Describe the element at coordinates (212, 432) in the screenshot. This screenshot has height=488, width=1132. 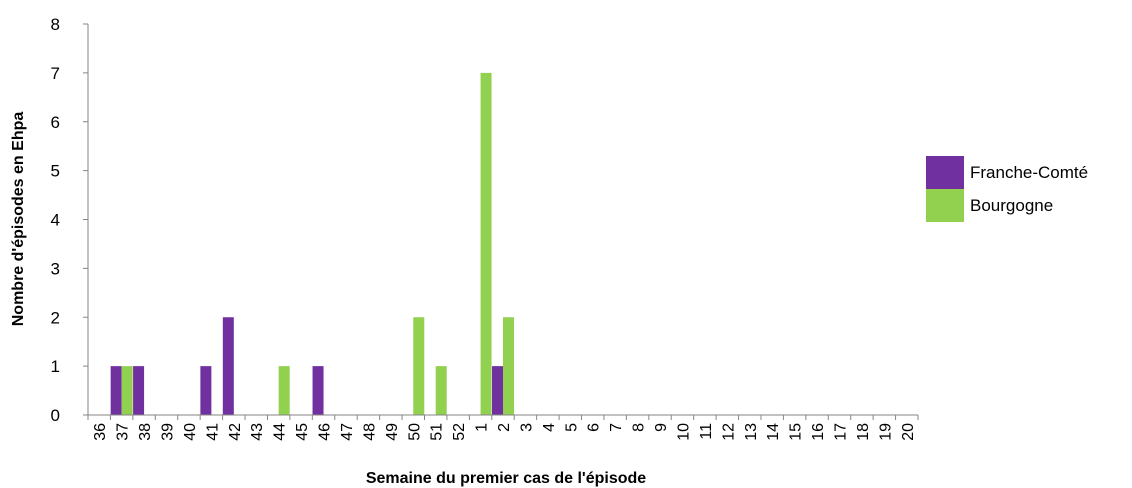
I see `x-tick-label: 41` at that location.